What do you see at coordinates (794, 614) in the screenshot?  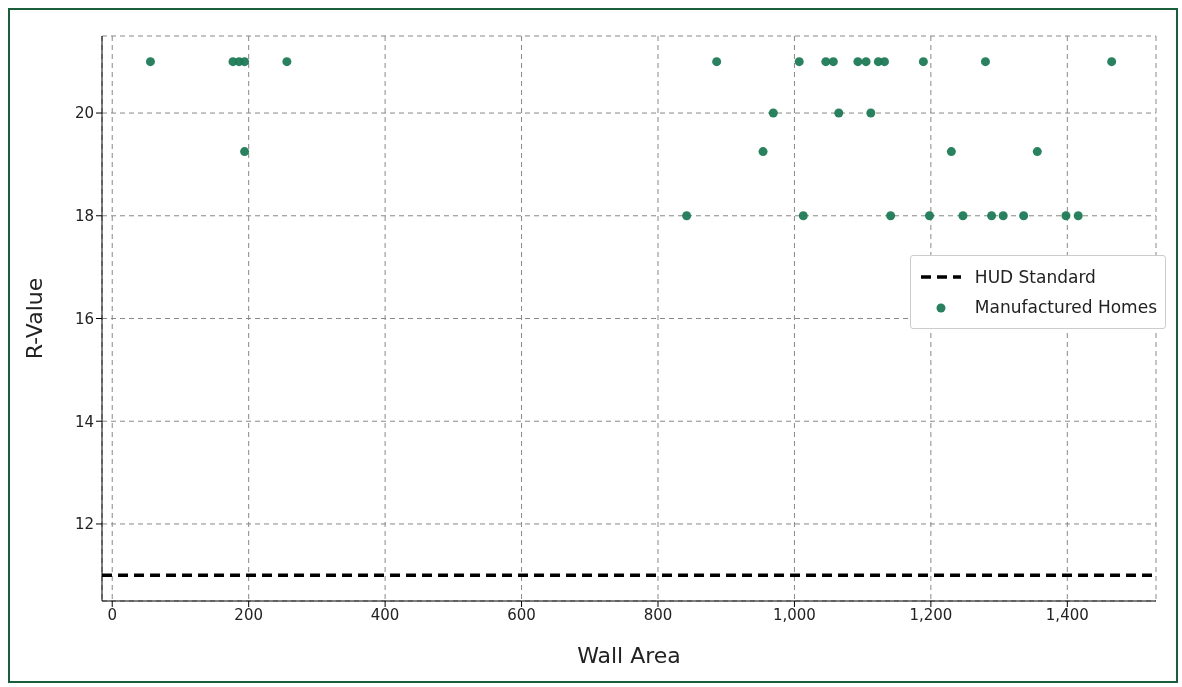 I see `x-tick-label: 1,000` at bounding box center [794, 614].